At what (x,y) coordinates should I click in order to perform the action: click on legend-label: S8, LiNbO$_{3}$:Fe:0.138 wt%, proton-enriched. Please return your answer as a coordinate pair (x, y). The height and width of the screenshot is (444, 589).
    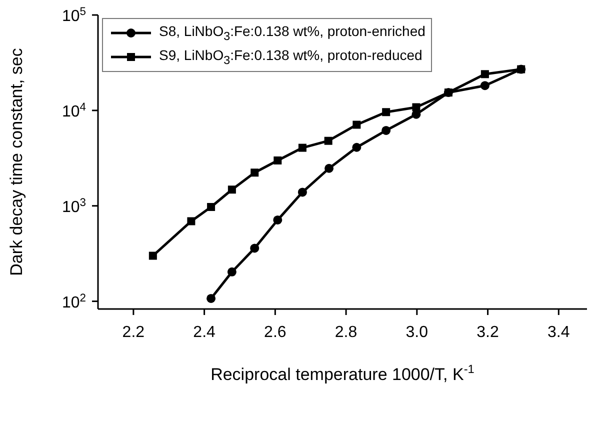
    Looking at the image, I should click on (292, 33).